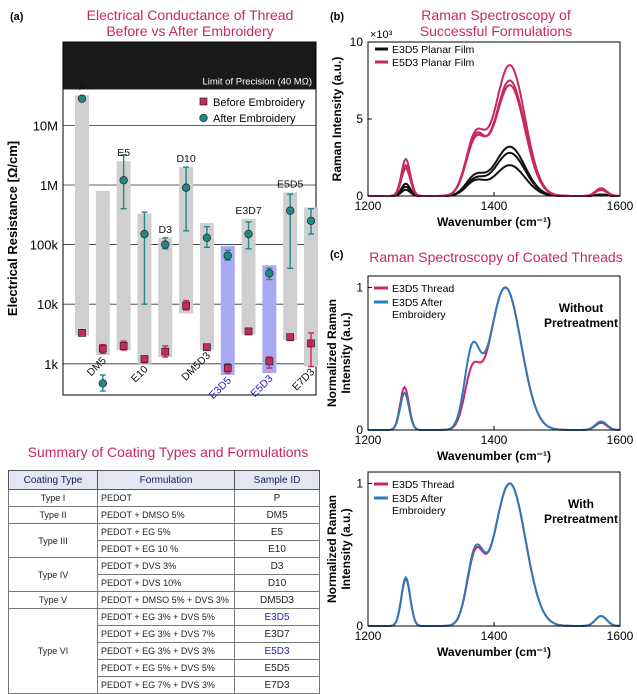 Image resolution: width=637 pixels, height=694 pixels. Describe the element at coordinates (203, 118) in the screenshot. I see `legend-after-marker` at that location.